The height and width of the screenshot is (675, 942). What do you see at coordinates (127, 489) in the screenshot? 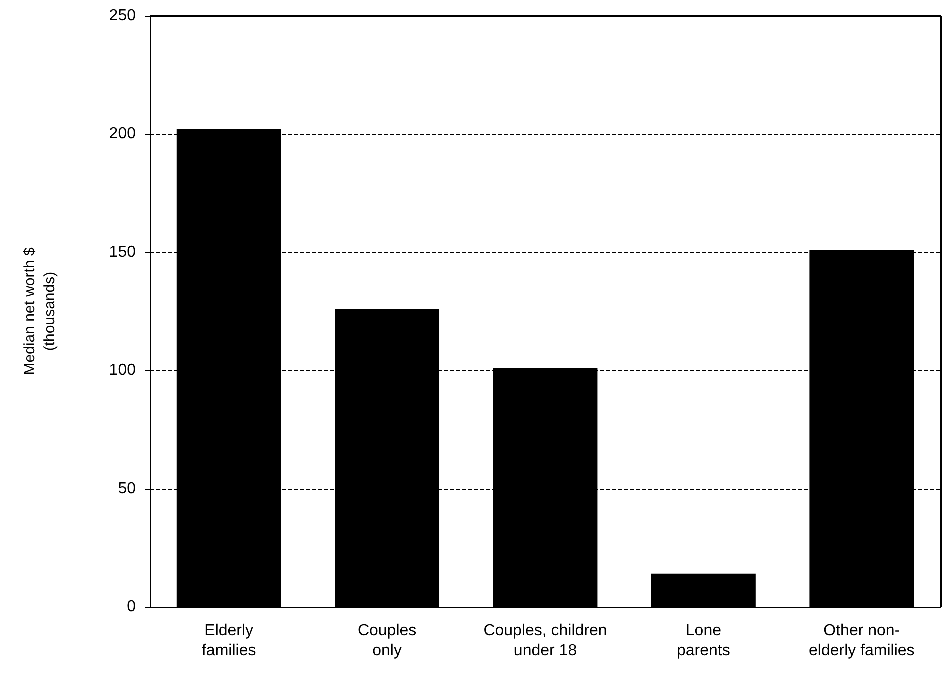
I see `y-tick-label: 50` at bounding box center [127, 489].